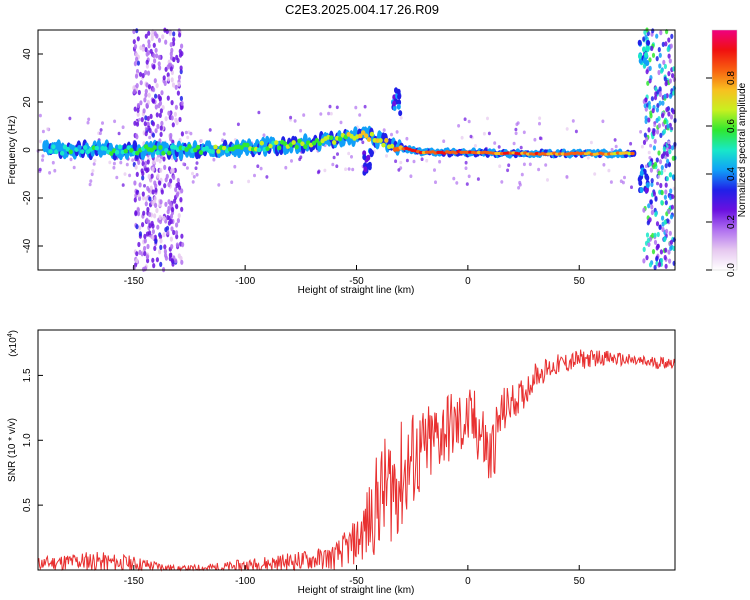 This screenshot has width=750, height=600. What do you see at coordinates (580, 281) in the screenshot?
I see `x-tick-label: 50` at bounding box center [580, 281].